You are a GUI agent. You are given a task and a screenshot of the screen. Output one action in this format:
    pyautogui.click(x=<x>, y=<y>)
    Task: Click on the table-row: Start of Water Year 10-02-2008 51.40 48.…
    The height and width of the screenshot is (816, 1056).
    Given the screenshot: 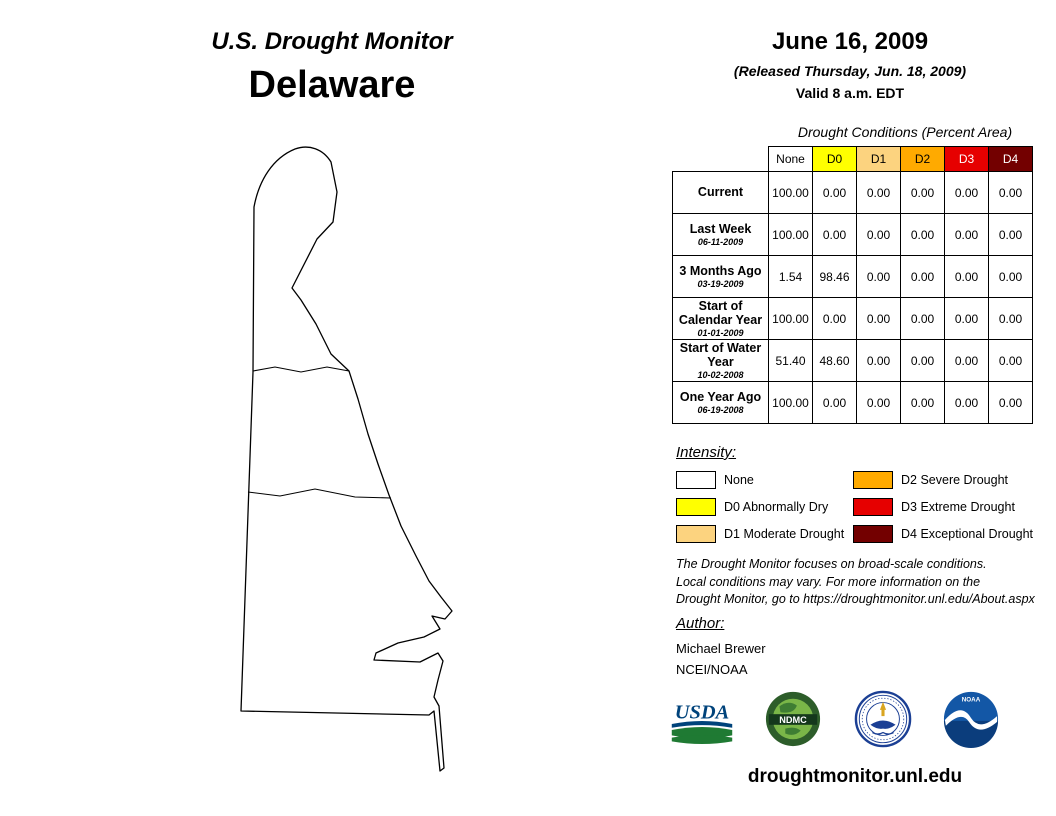 What is the action you would take?
    pyautogui.click(x=852, y=360)
    